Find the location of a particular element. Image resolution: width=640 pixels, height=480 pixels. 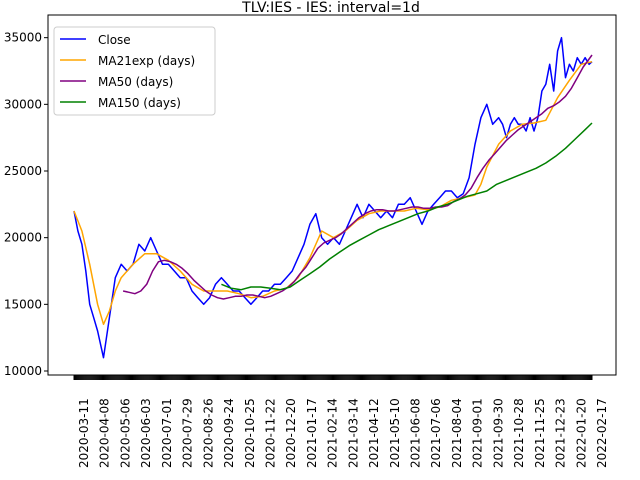

x-tick-label: 2021-06-08 is located at coordinates (416, 433).